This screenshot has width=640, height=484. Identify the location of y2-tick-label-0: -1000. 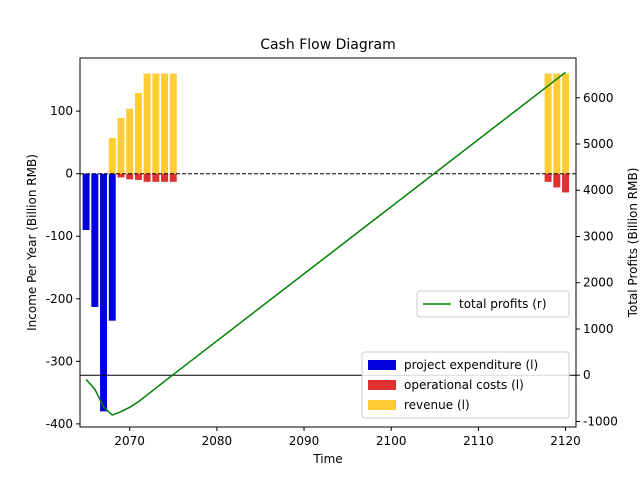
(600, 421).